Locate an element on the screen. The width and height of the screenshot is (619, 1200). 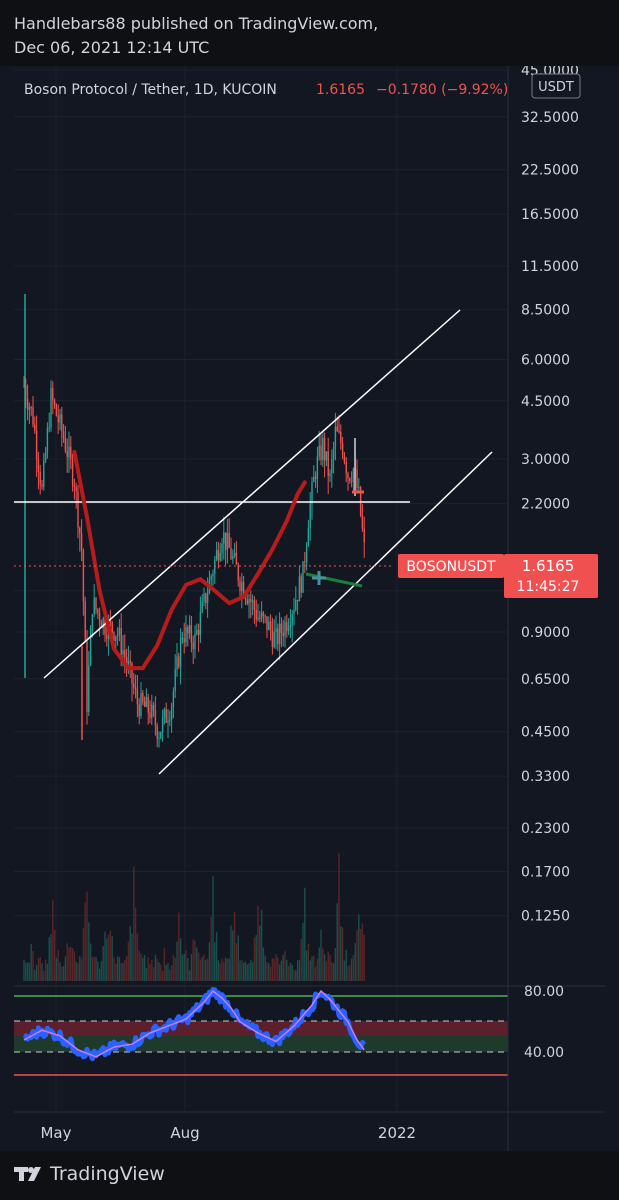
price-tick: 0.6500 is located at coordinates (545, 680).